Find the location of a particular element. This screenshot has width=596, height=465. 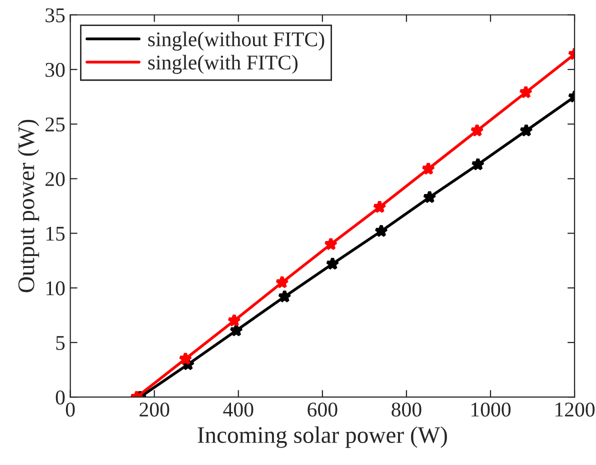

y-tick-label: 0 is located at coordinates (60, 397).